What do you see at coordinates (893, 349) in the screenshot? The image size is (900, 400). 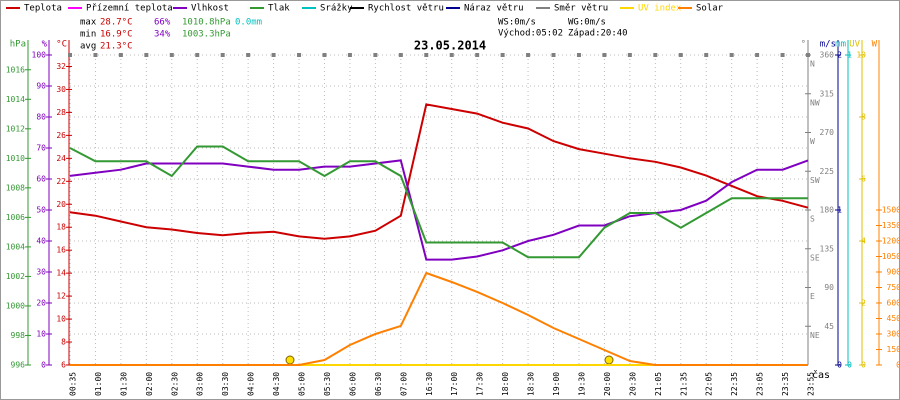 I see `tick-label: 150` at bounding box center [893, 349].